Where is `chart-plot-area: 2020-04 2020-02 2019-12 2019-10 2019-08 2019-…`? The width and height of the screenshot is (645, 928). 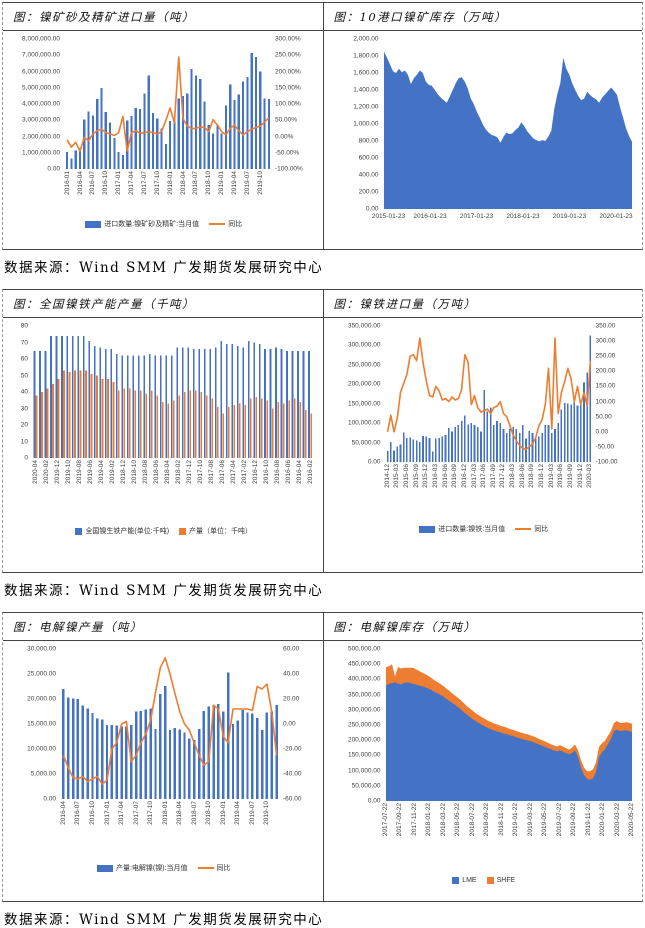
chart-plot-area: 2020-04 2020-02 2019-12 2019-10 2019-08 2019-… is located at coordinates (173, 424).